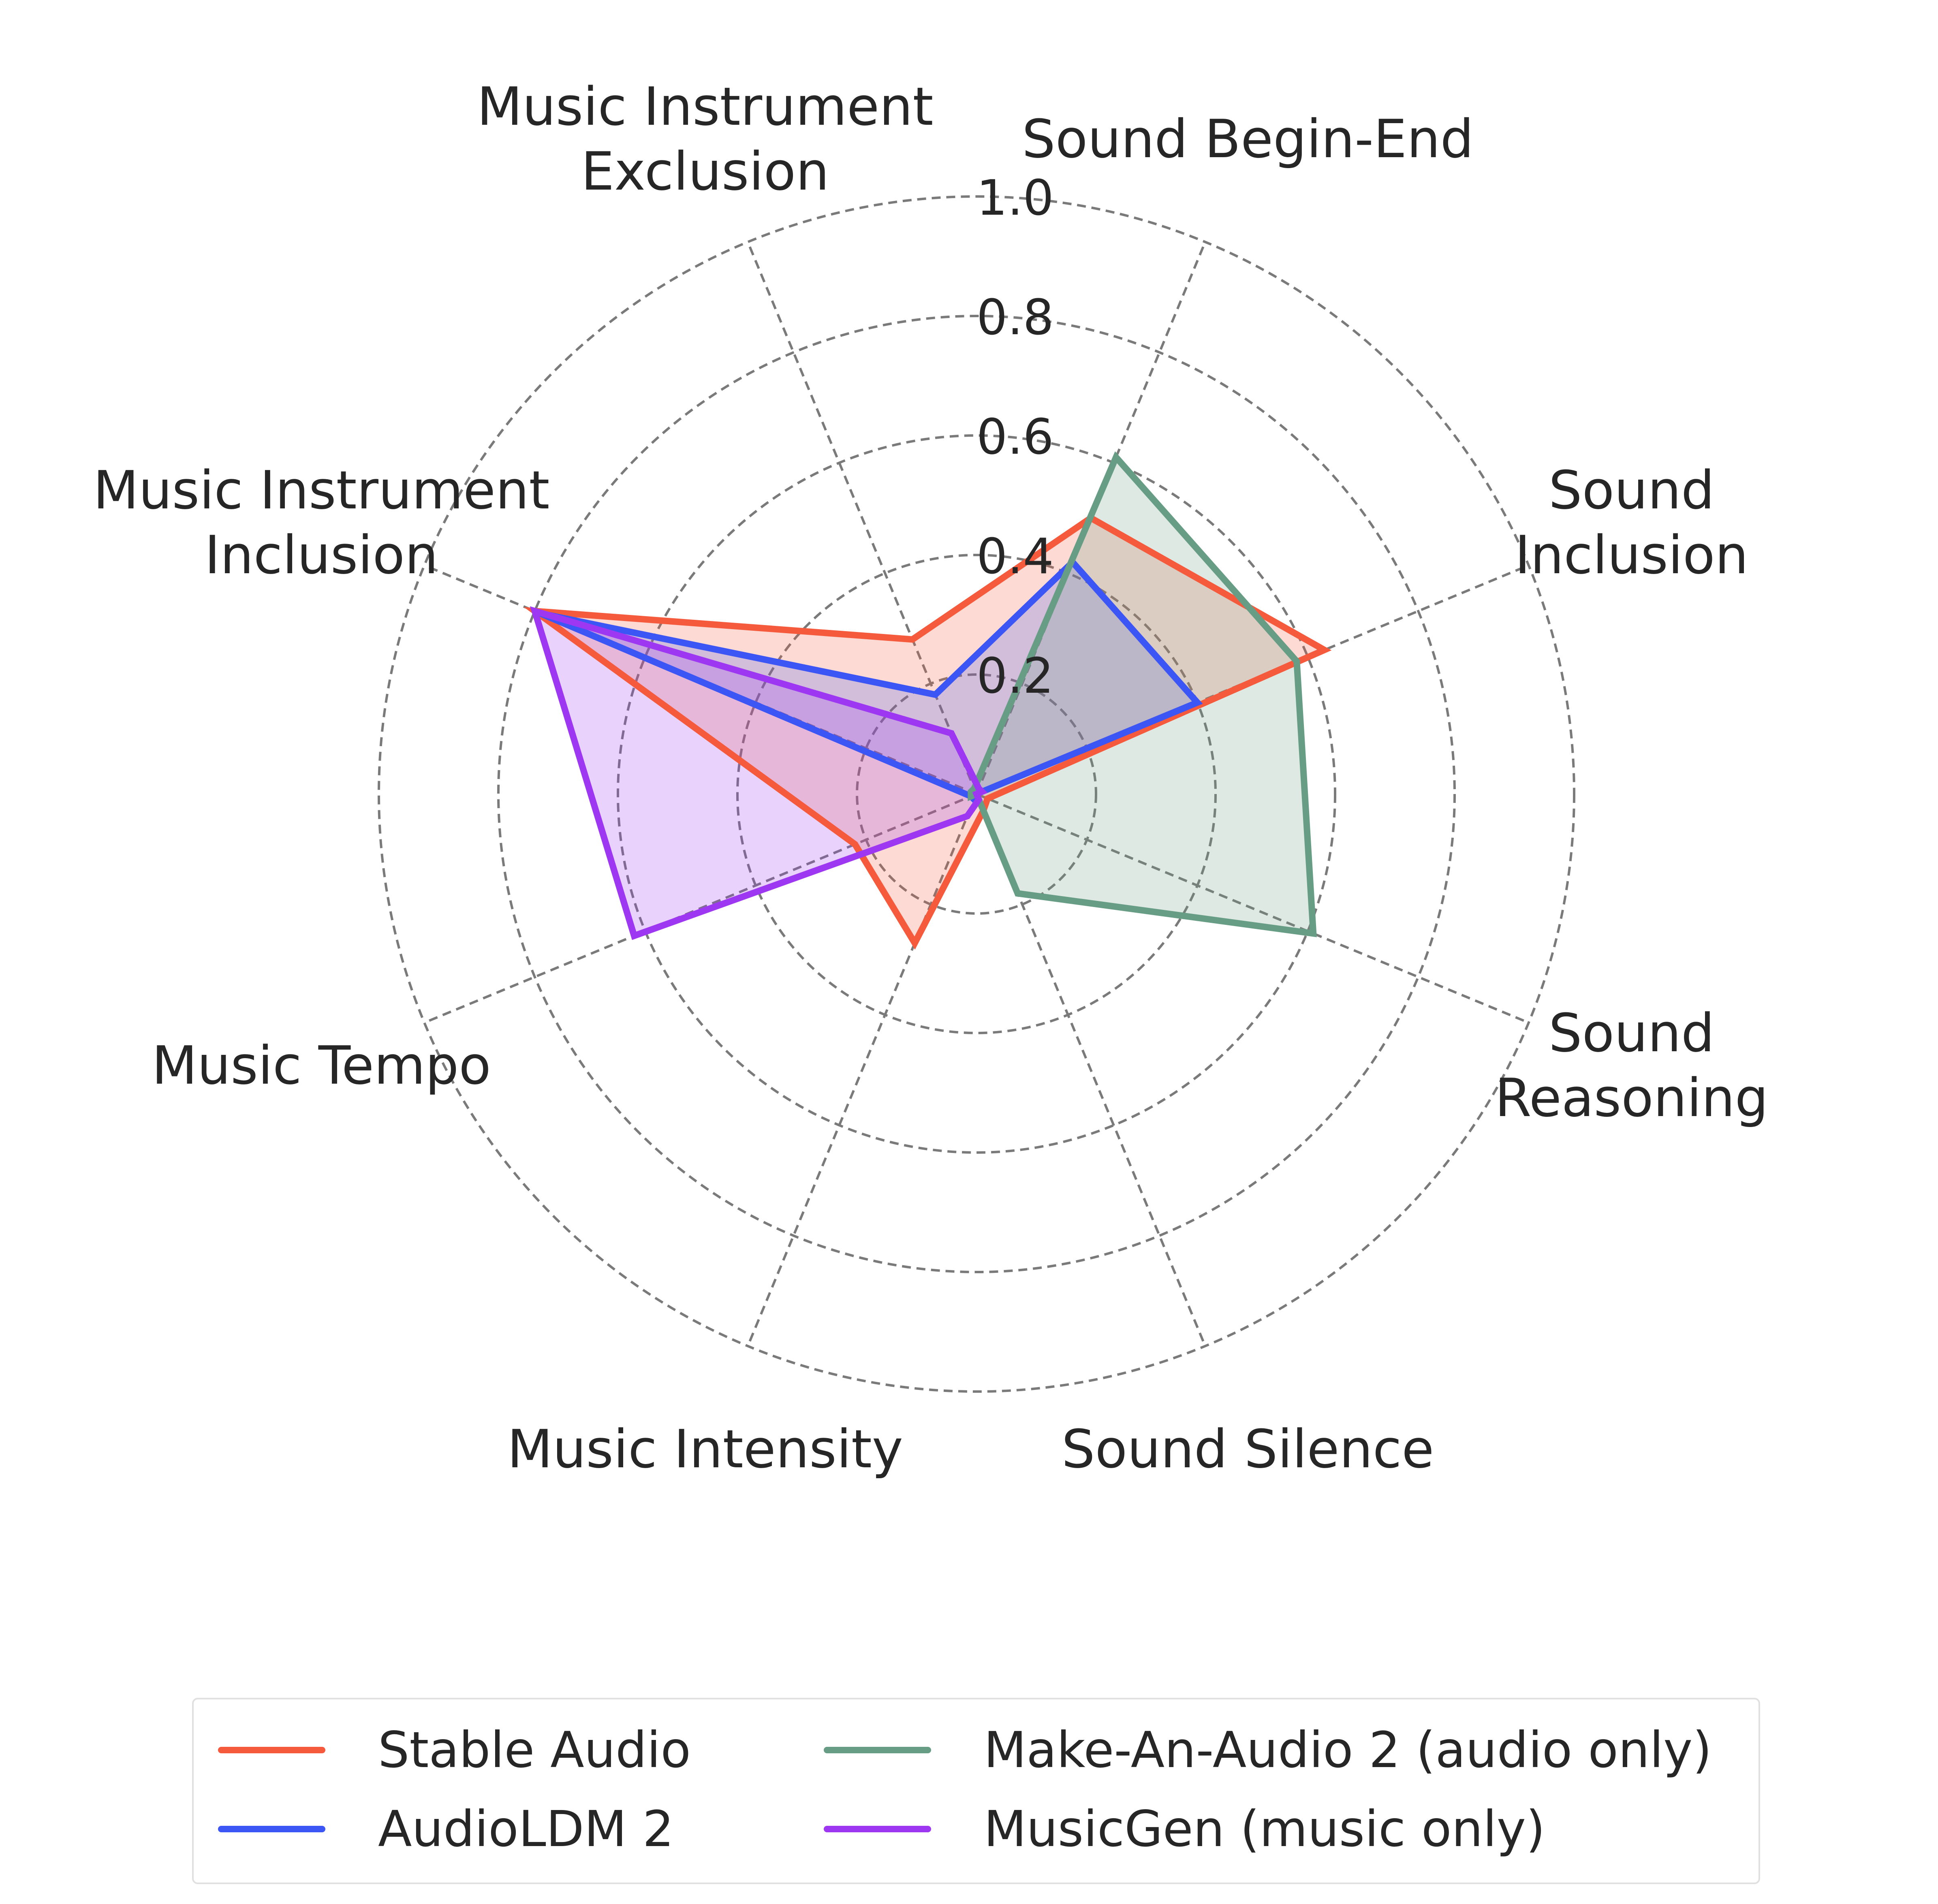  I want to click on series-line-musicgen-music-only, so click(759, 773).